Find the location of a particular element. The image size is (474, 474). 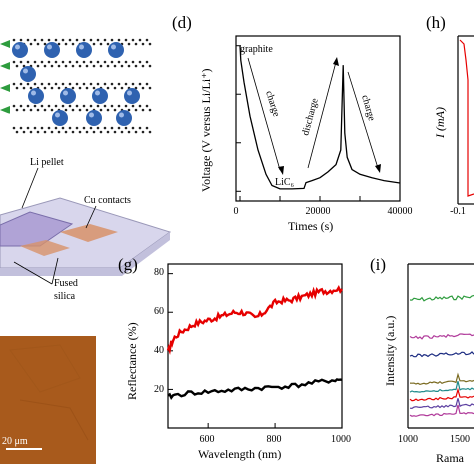

atom-layer-labels: C Li C Li is located at coordinates (7, 83).